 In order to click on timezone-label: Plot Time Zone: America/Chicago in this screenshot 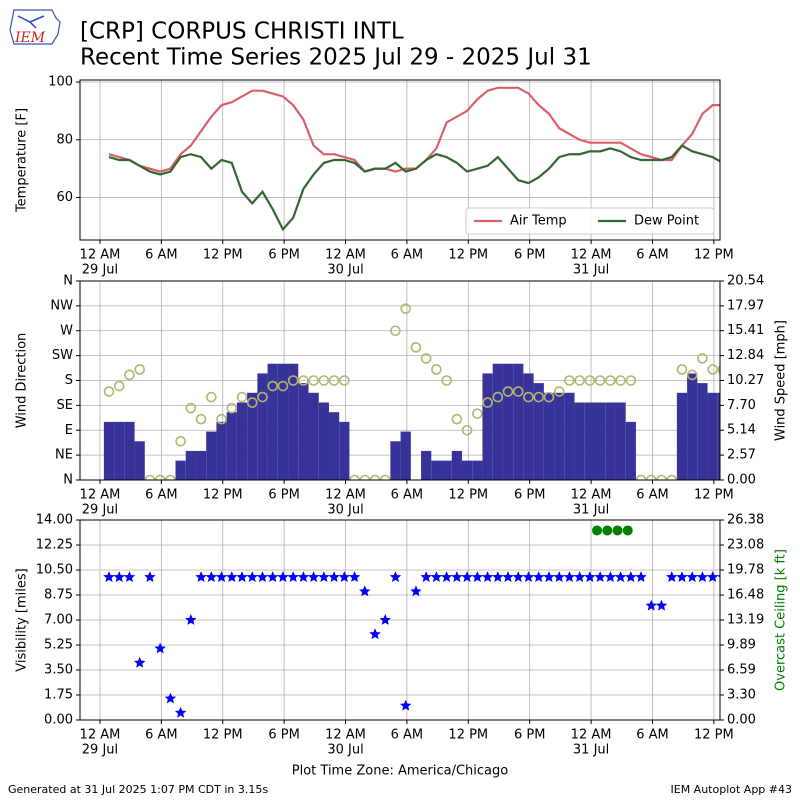, I will do `click(400, 771)`.